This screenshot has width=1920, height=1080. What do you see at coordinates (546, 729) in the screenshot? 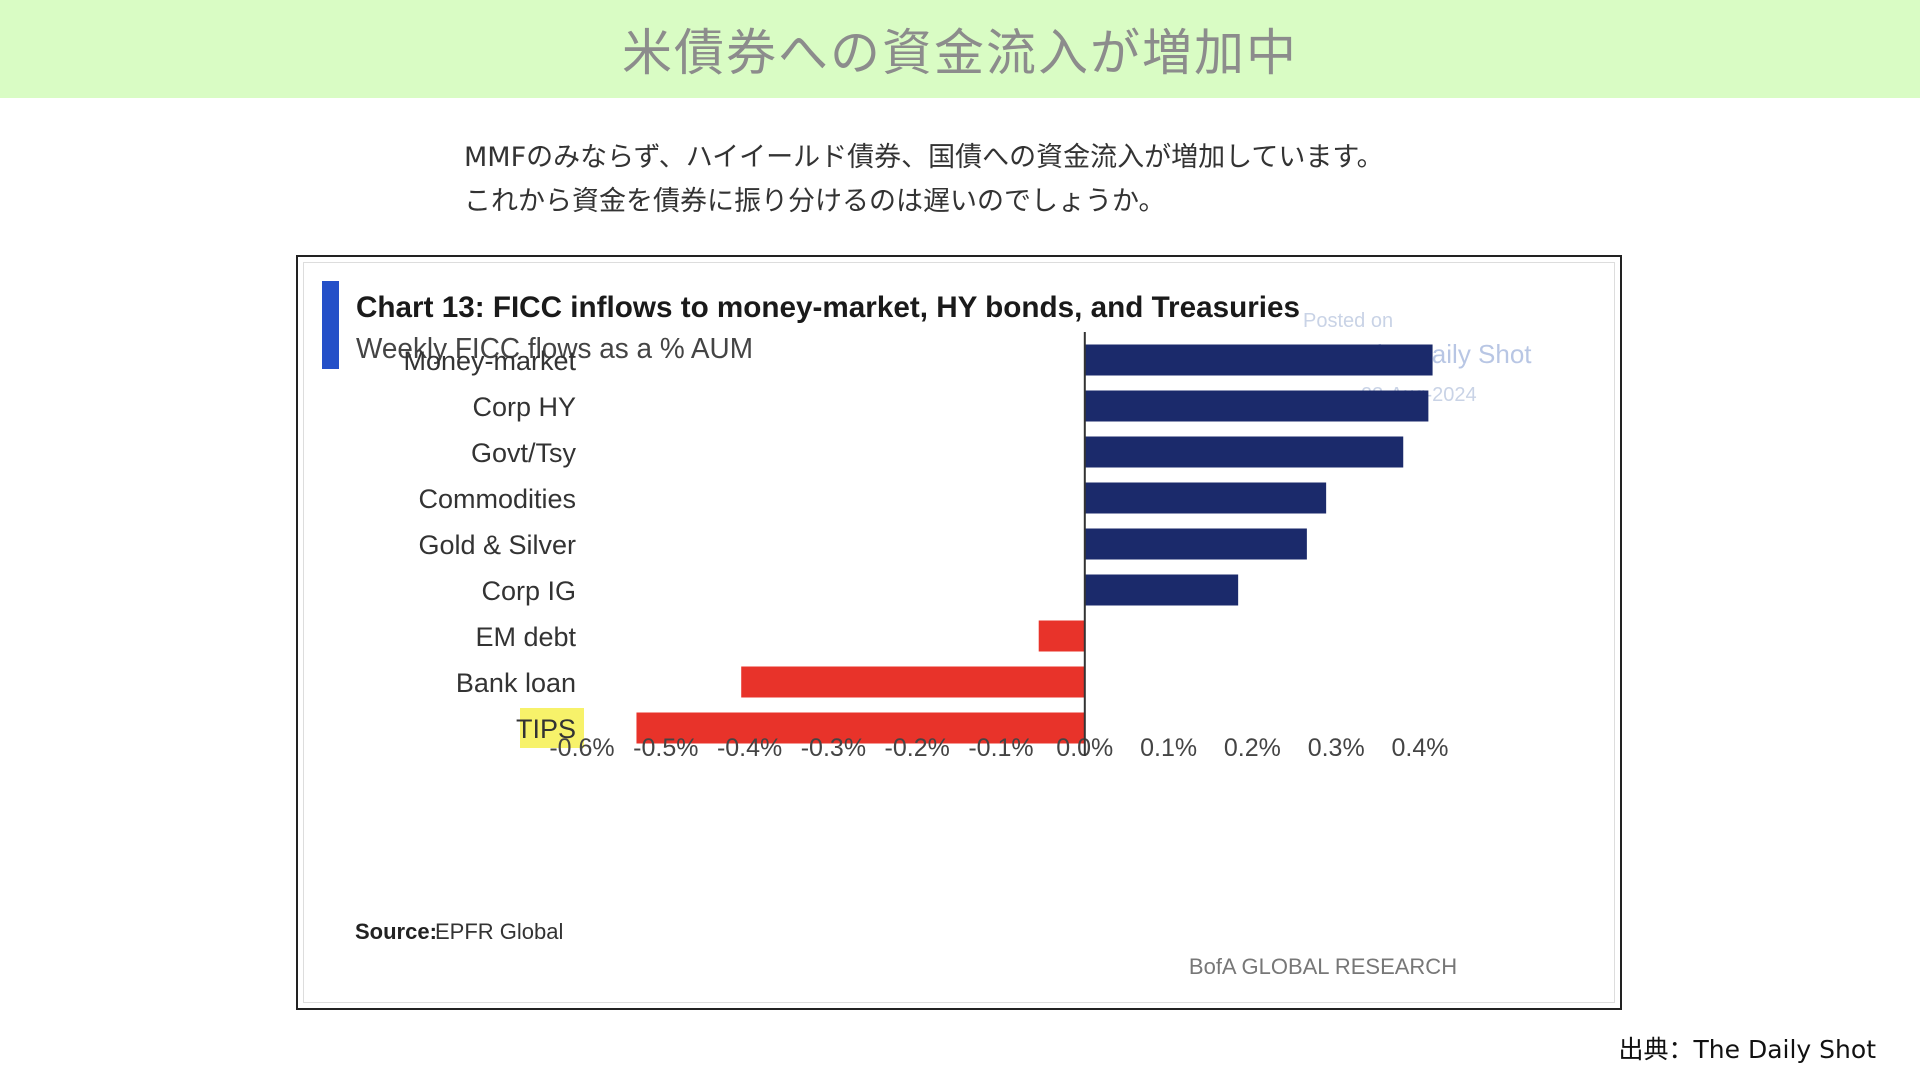
I see `category-label: TIPS` at bounding box center [546, 729].